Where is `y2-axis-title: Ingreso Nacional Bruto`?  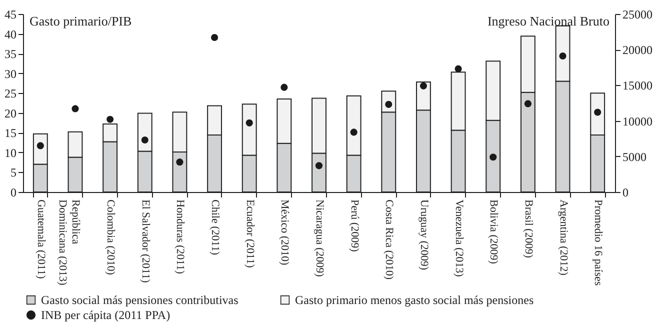
y2-axis-title: Ingreso Nacional Bruto is located at coordinates (548, 21).